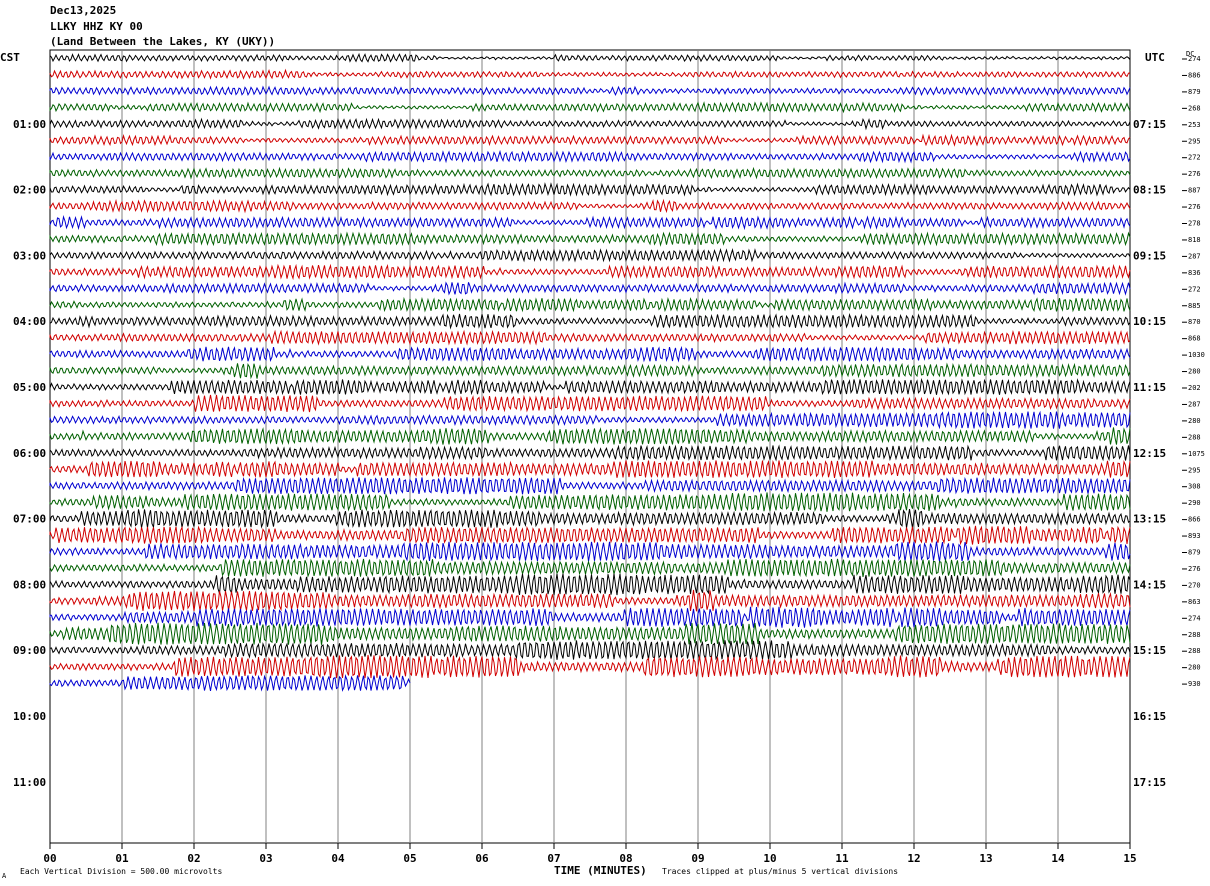 This screenshot has width=1210, height=886. Describe the element at coordinates (1194, 487) in the screenshot. I see `dc-offset-label: 308` at that location.